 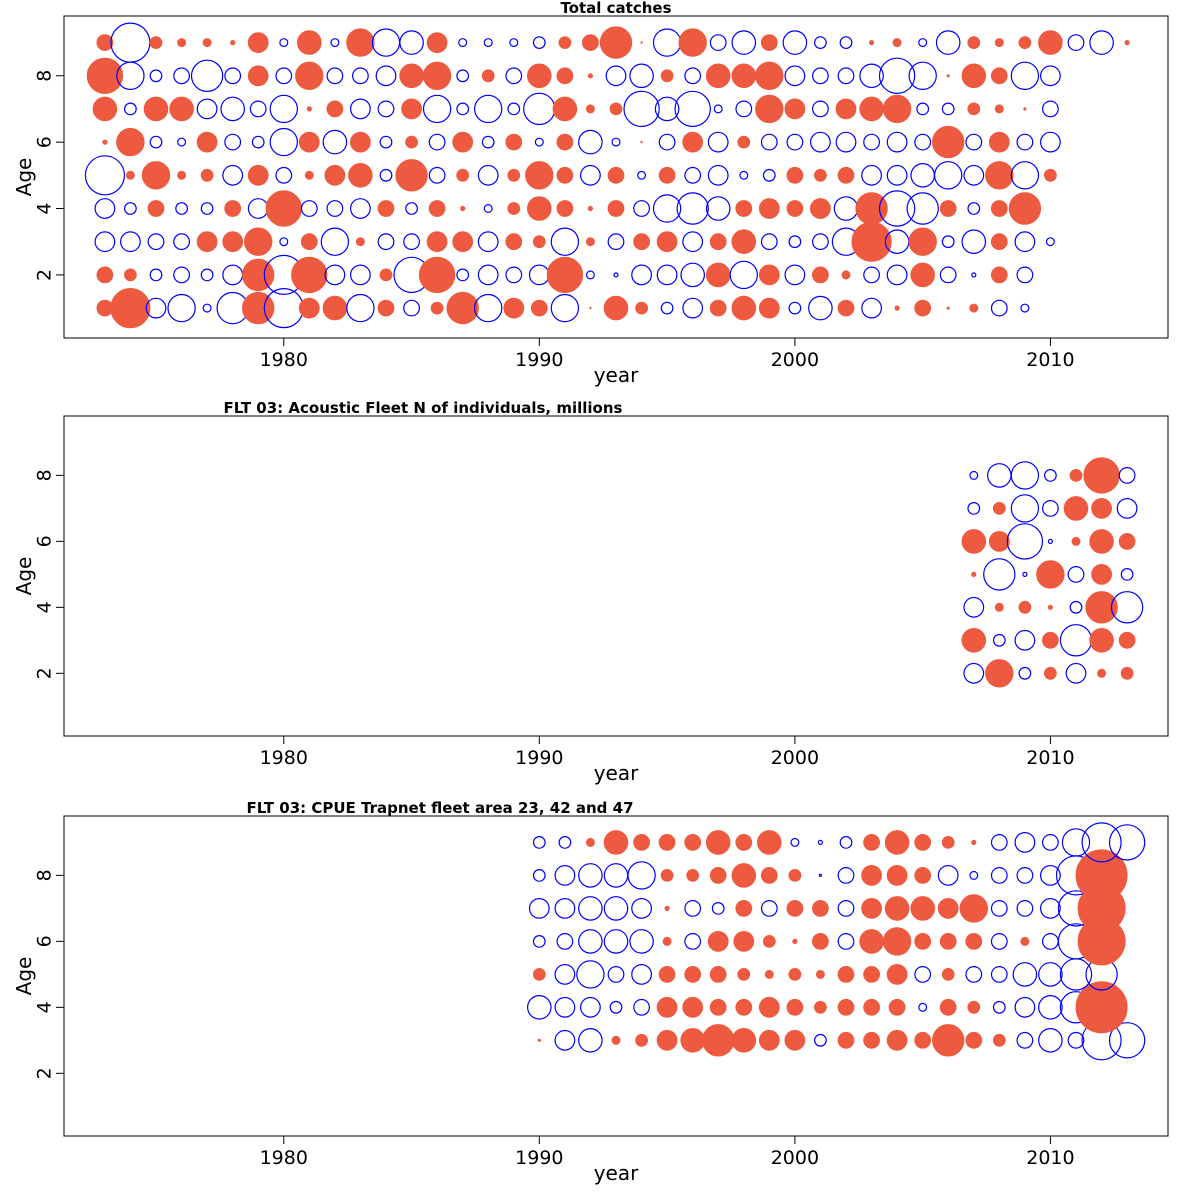 What do you see at coordinates (24, 177) in the screenshot?
I see `y-axis-label: Age` at bounding box center [24, 177].